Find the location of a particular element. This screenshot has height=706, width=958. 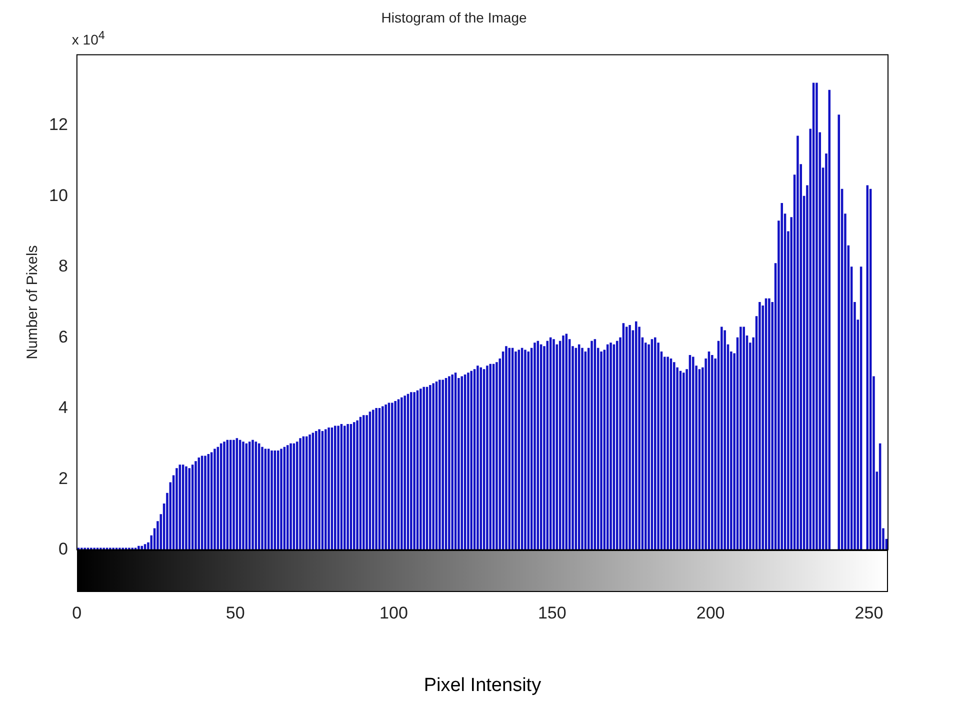

y-tick-label: 12 is located at coordinates (58, 124).